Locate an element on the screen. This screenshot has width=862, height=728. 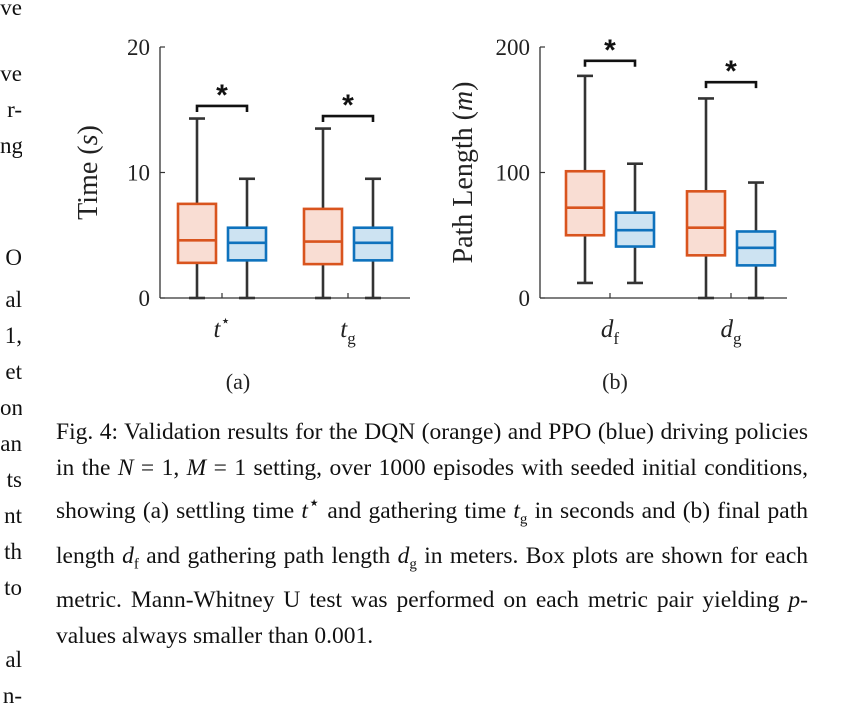
x-category-sup: ⋆ is located at coordinates (225, 321).